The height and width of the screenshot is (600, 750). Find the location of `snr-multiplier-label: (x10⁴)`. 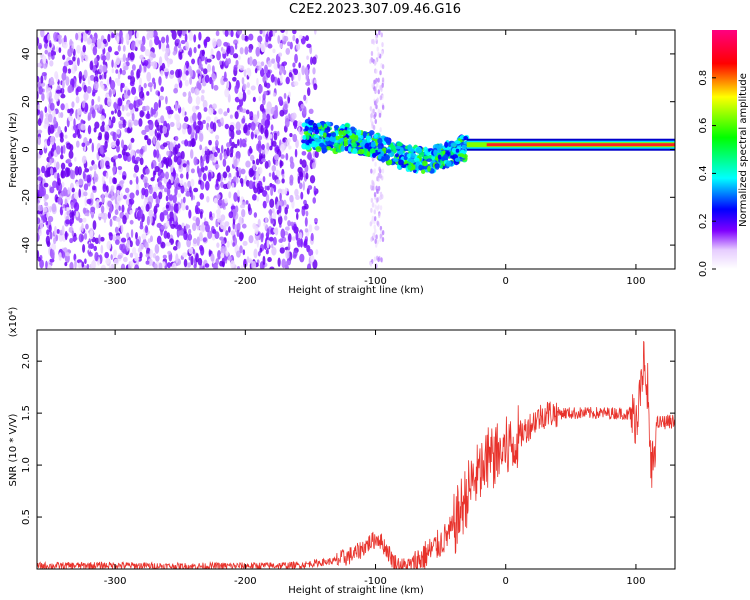

snr-multiplier-label: (x10⁴) is located at coordinates (13, 322).